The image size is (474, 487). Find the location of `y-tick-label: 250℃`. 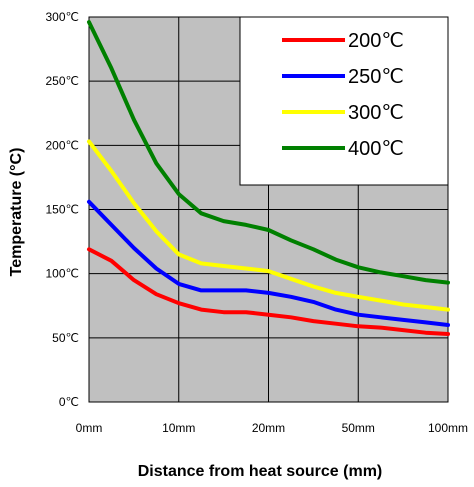

y-tick-label: 250℃ is located at coordinates (63, 81).